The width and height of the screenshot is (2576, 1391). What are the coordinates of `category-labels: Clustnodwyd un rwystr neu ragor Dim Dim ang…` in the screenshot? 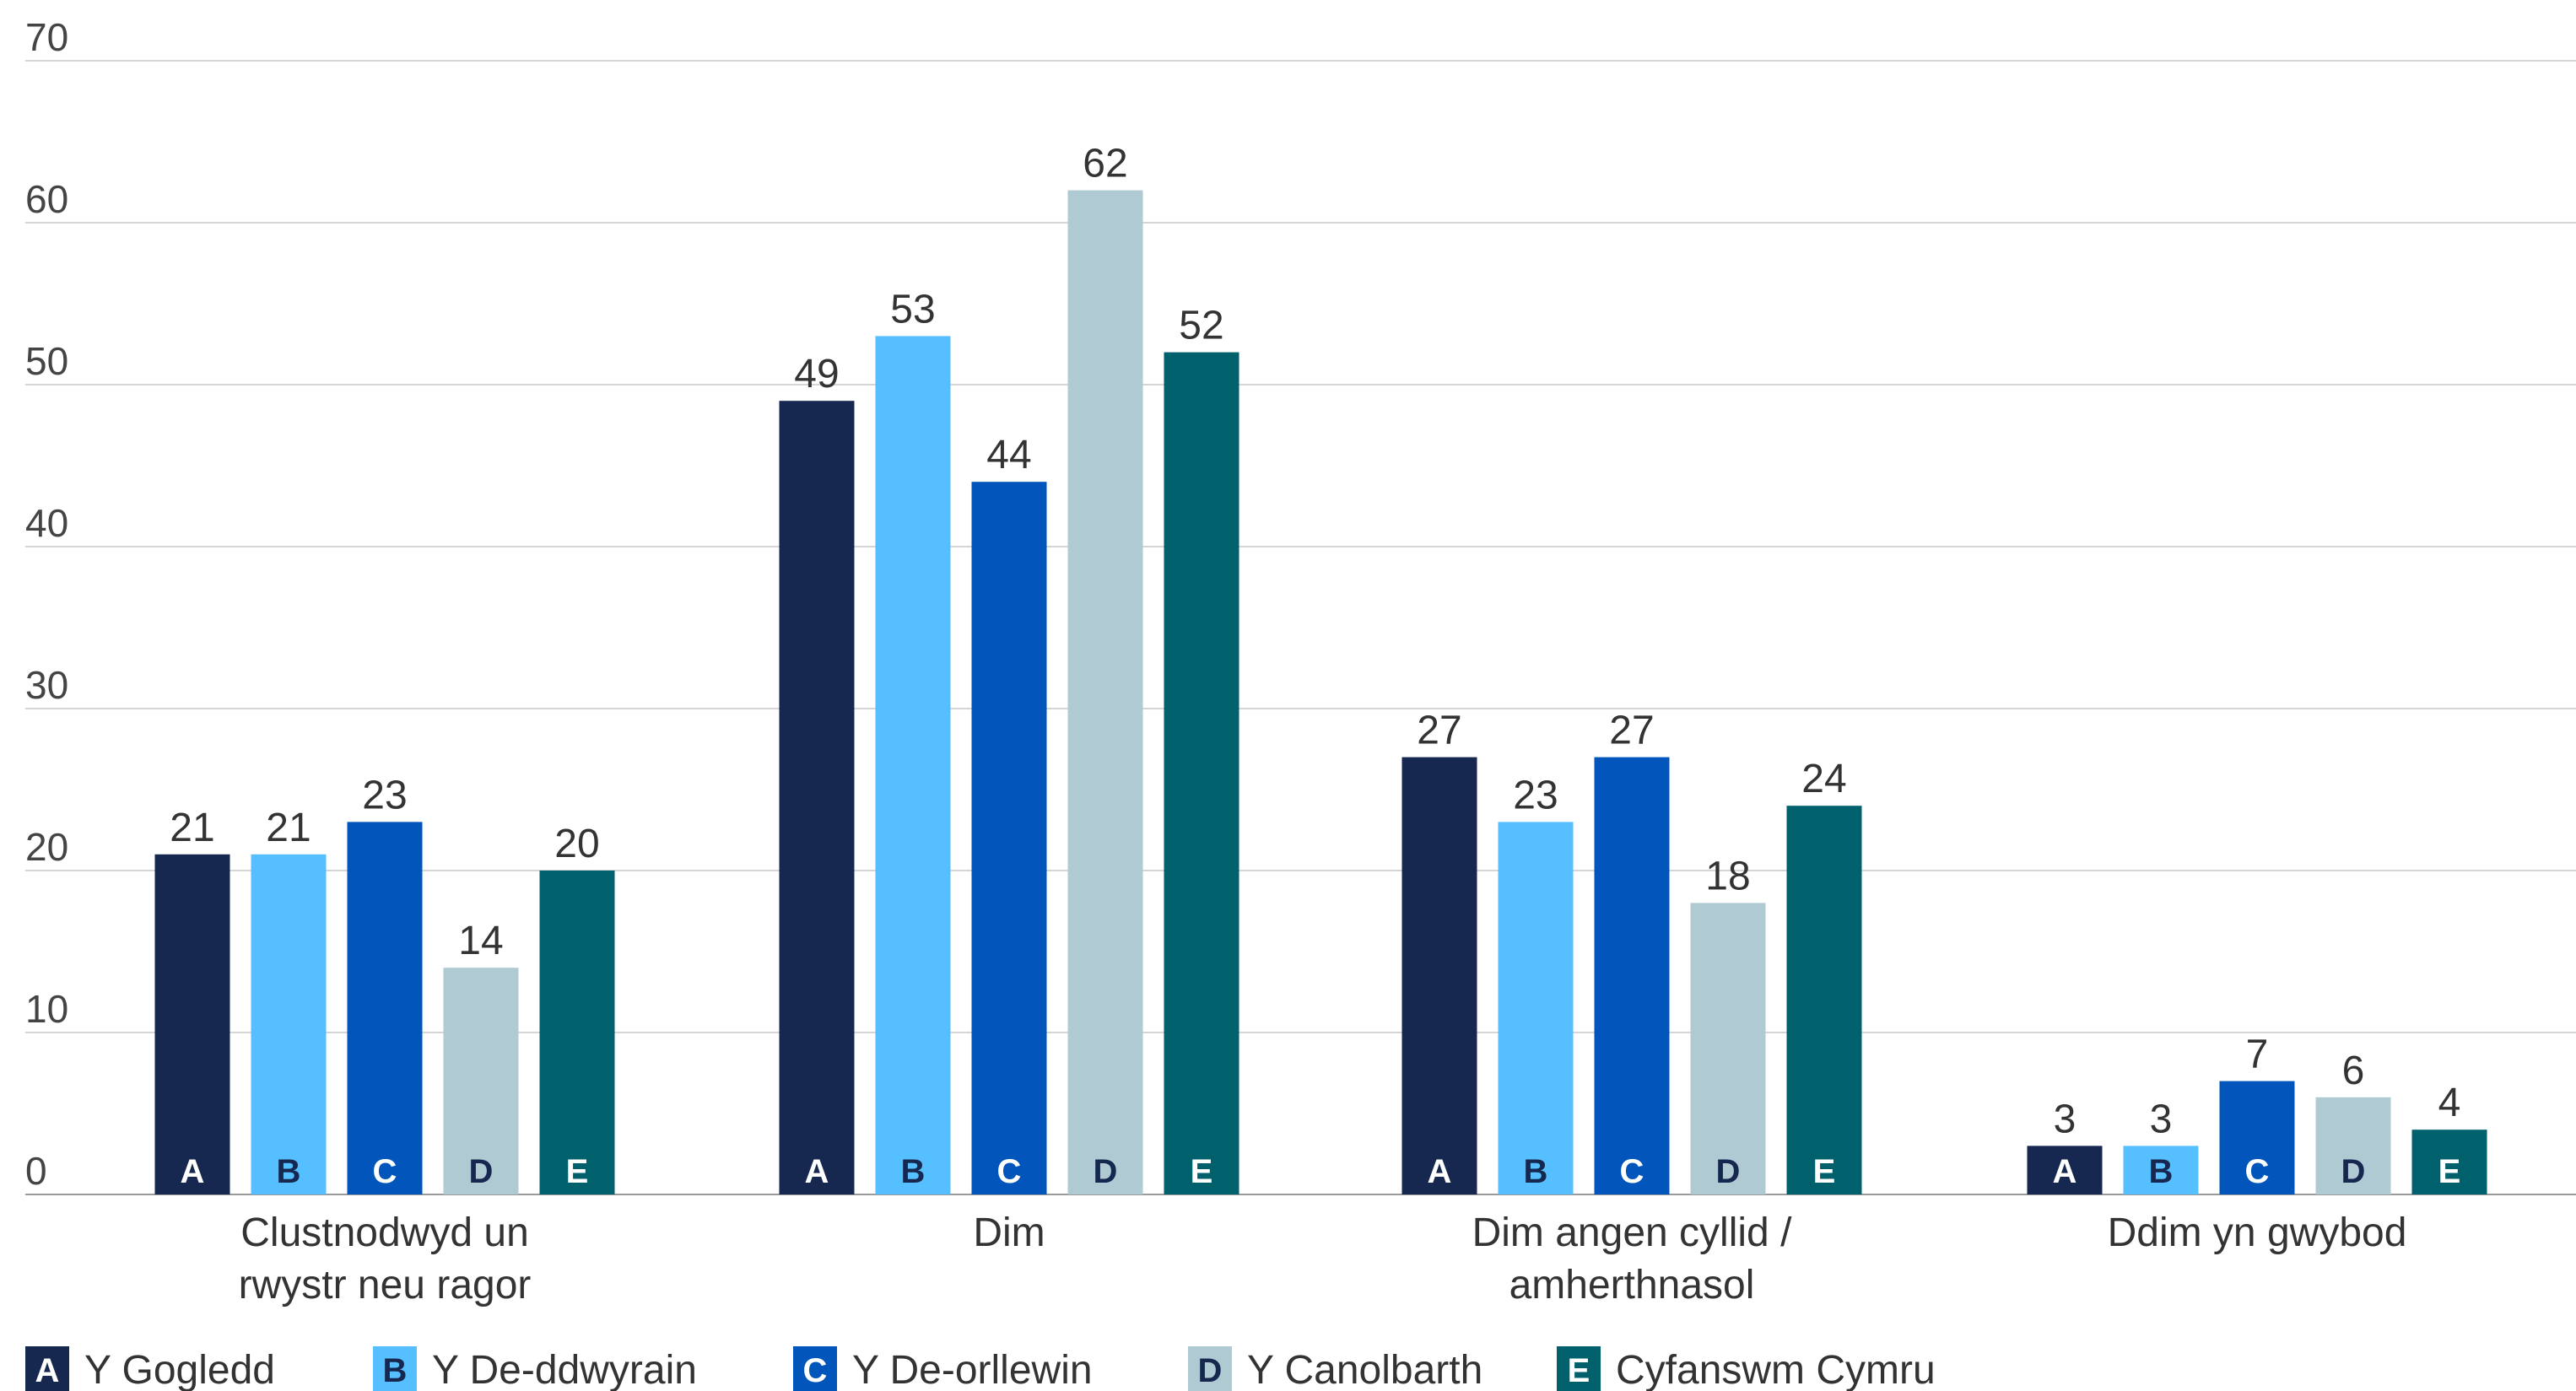 It's located at (1323, 1258).